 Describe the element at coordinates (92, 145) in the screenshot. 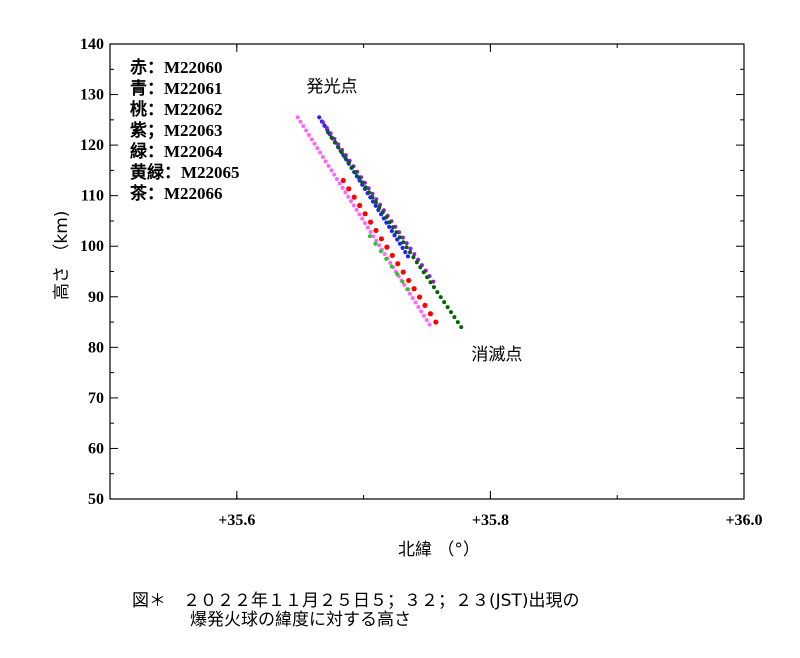

I see `y-tick-label: 120` at that location.